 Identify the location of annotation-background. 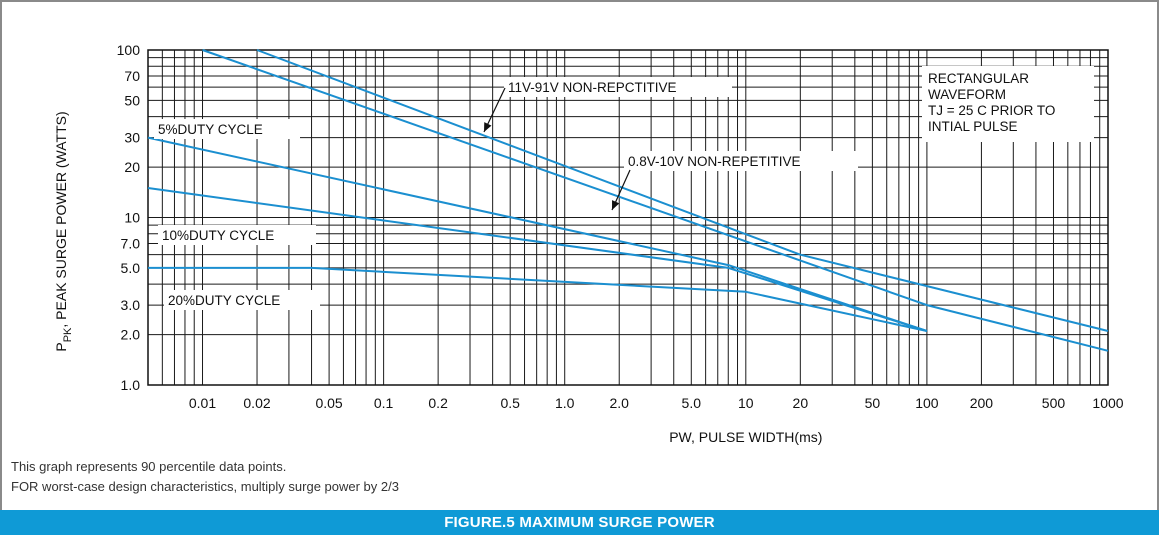
(1008, 104).